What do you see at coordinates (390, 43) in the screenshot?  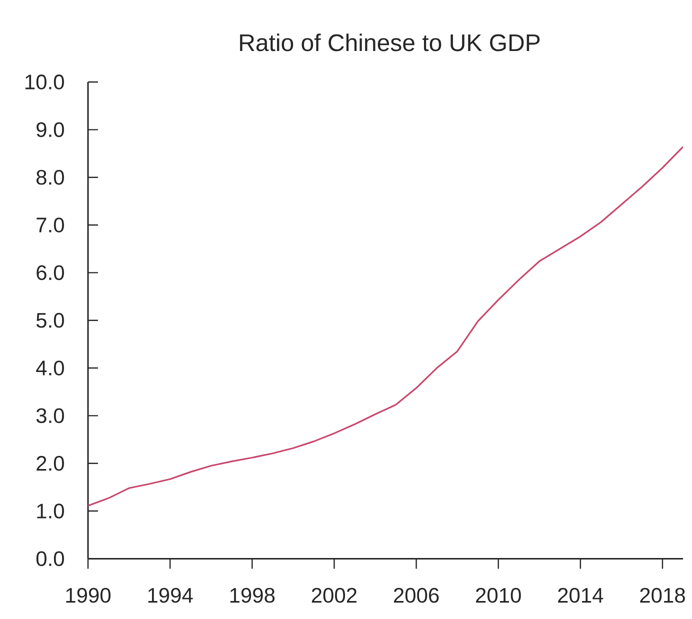 I see `chart-title: Ratio of Chinese to UK GDP` at bounding box center [390, 43].